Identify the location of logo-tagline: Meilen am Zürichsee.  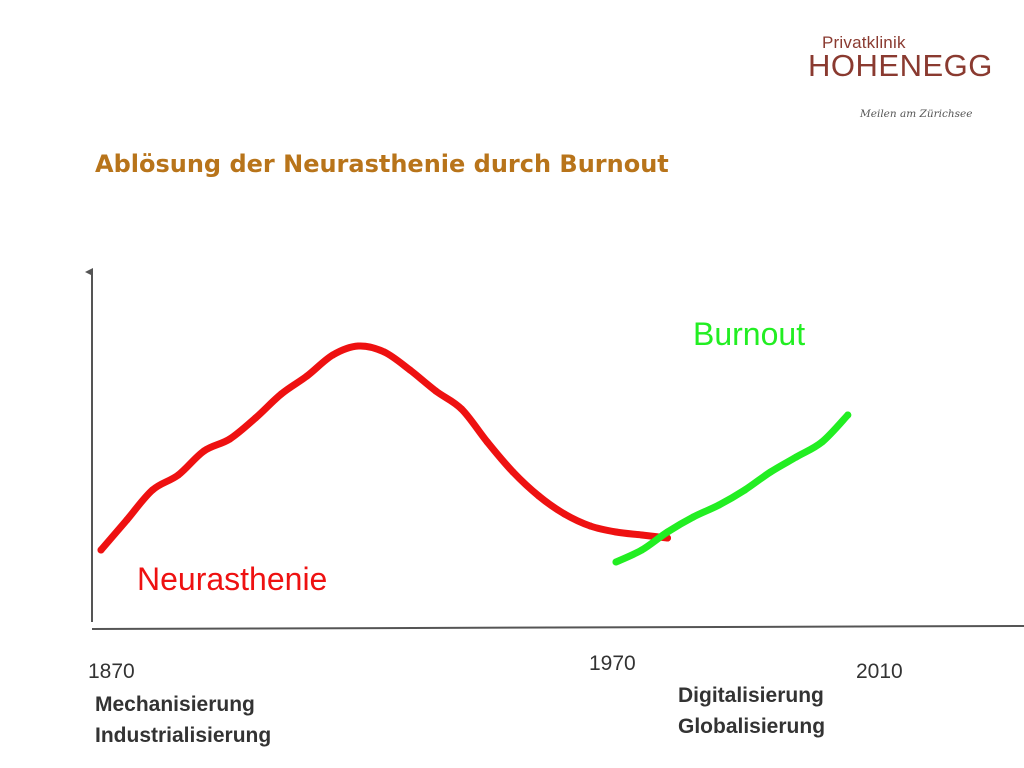
(916, 114).